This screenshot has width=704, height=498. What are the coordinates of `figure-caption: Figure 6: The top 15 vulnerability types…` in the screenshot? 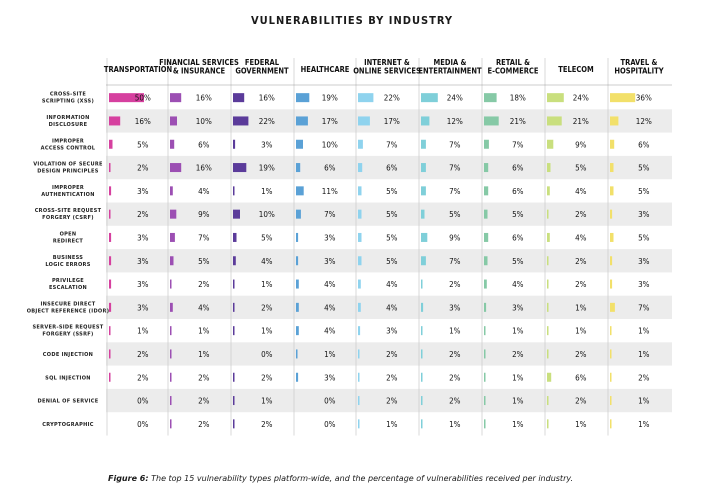 It's located at (340, 478).